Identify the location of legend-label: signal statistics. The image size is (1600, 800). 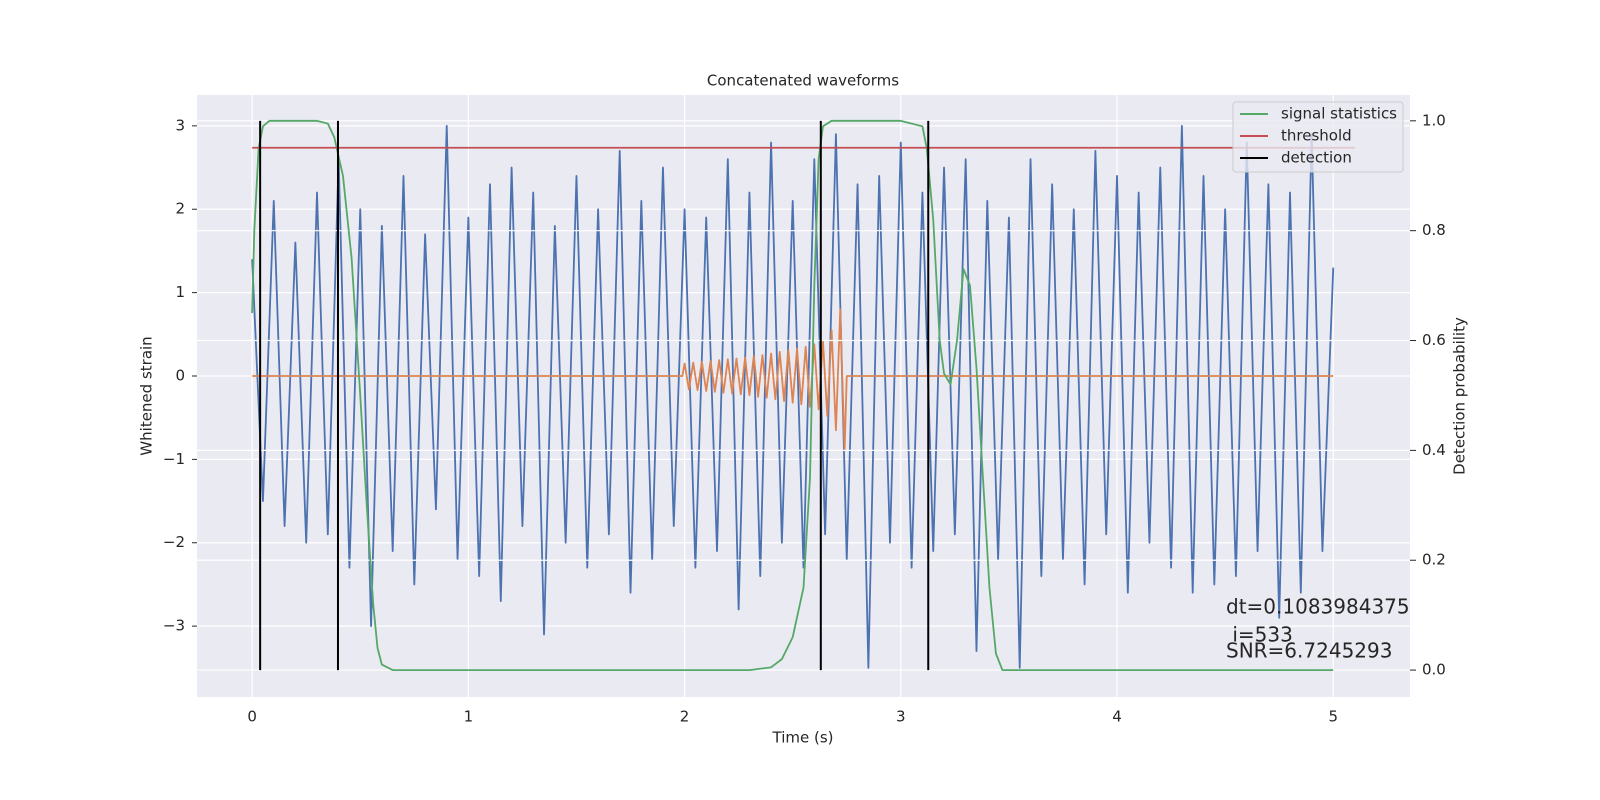
(1339, 114).